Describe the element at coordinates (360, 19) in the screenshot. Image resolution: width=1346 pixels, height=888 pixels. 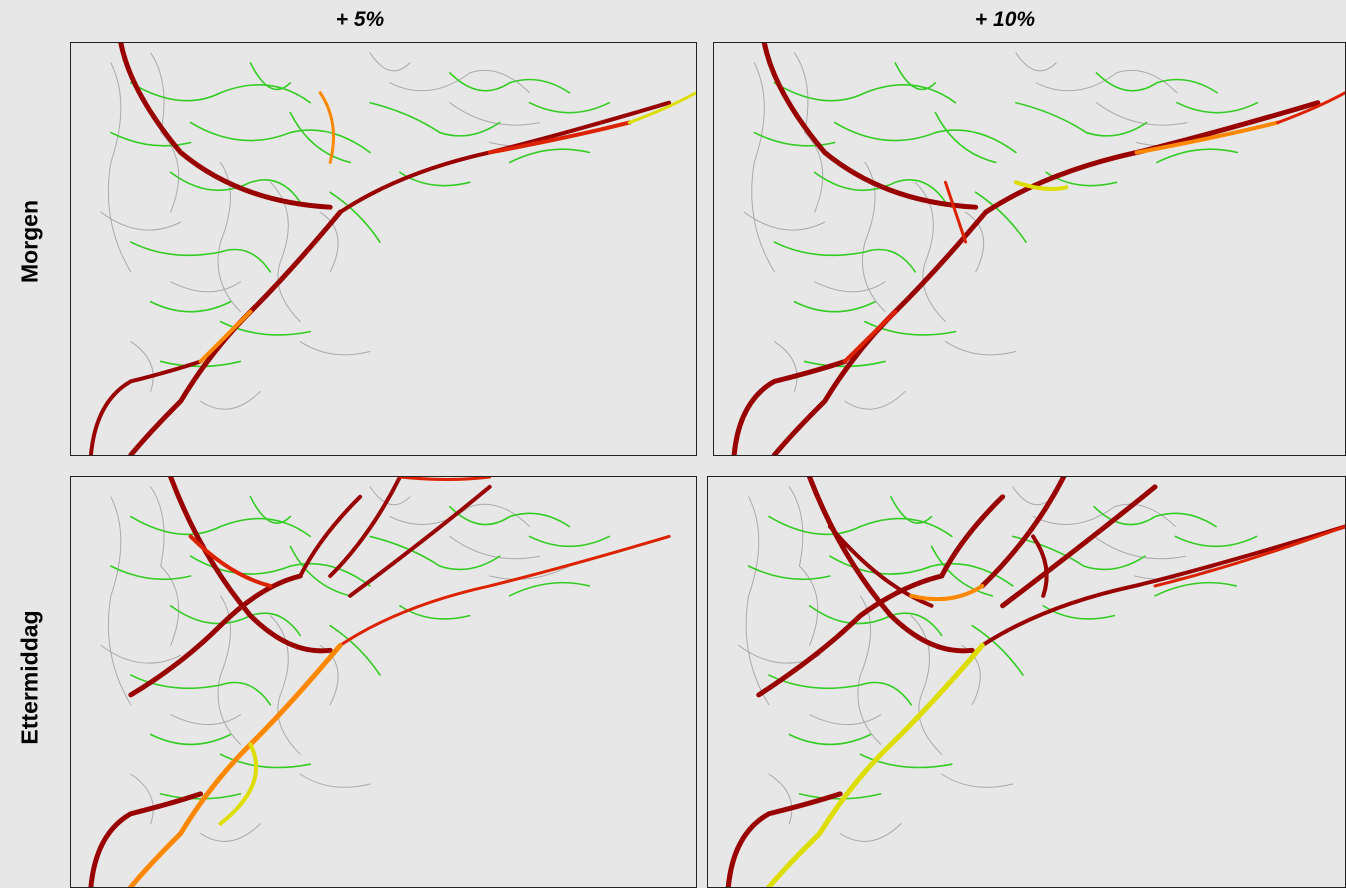
I see `column-title-5pct: + 5%` at that location.